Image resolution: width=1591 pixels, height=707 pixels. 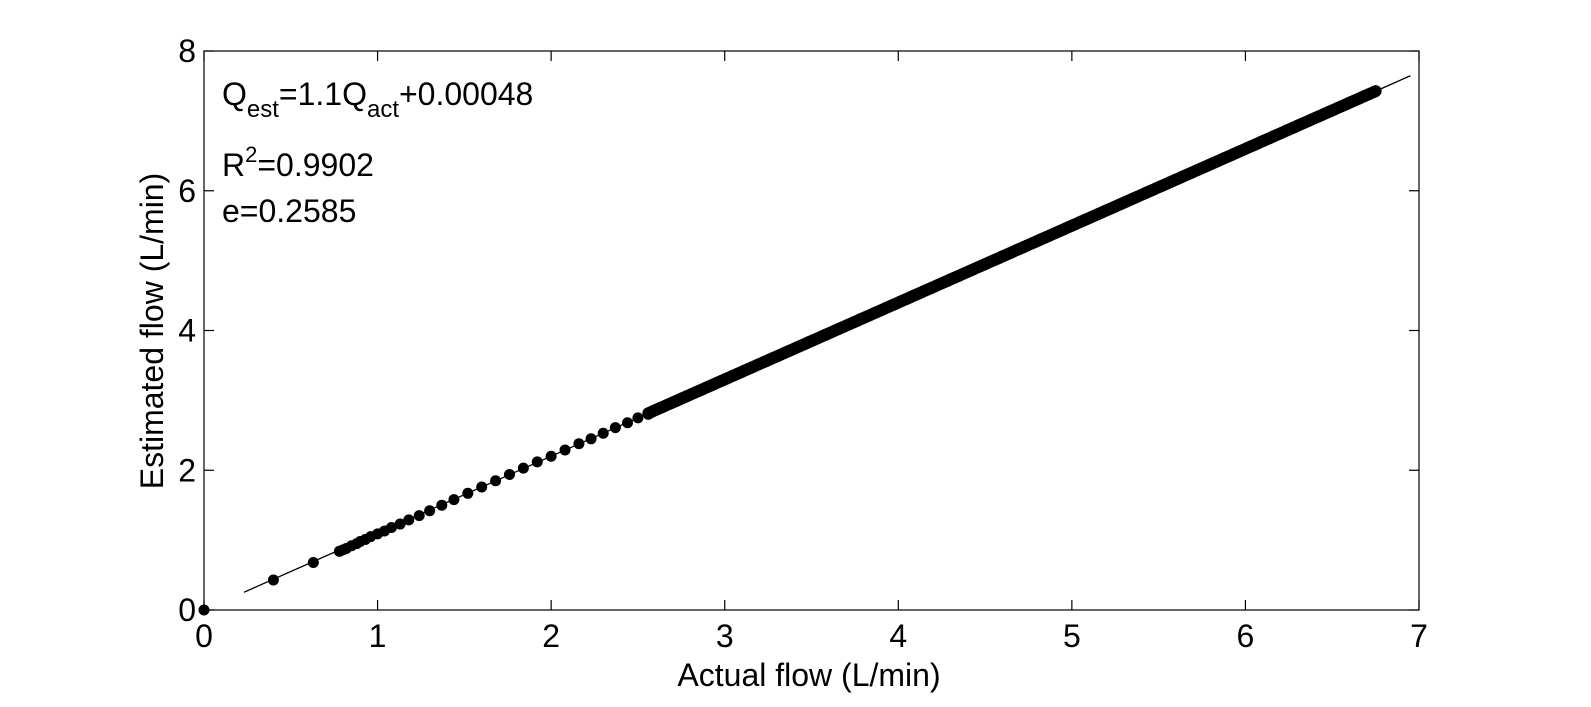 I want to click on x-tick-label: 4, so click(x=898, y=636).